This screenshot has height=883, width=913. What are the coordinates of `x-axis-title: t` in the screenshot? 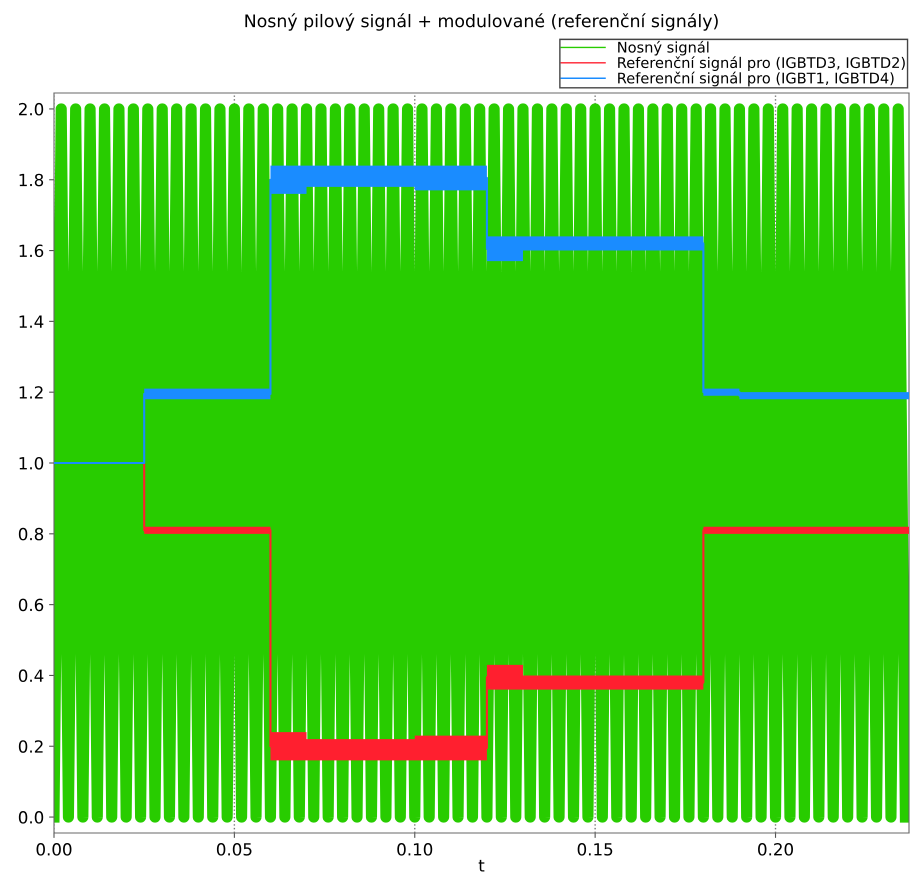 It's located at (481, 866).